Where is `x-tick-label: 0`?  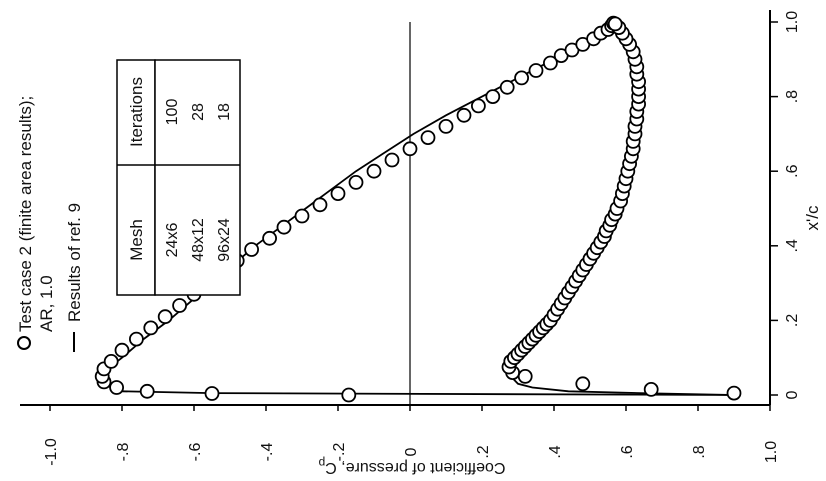 x-tick-label: 0 is located at coordinates (792, 394).